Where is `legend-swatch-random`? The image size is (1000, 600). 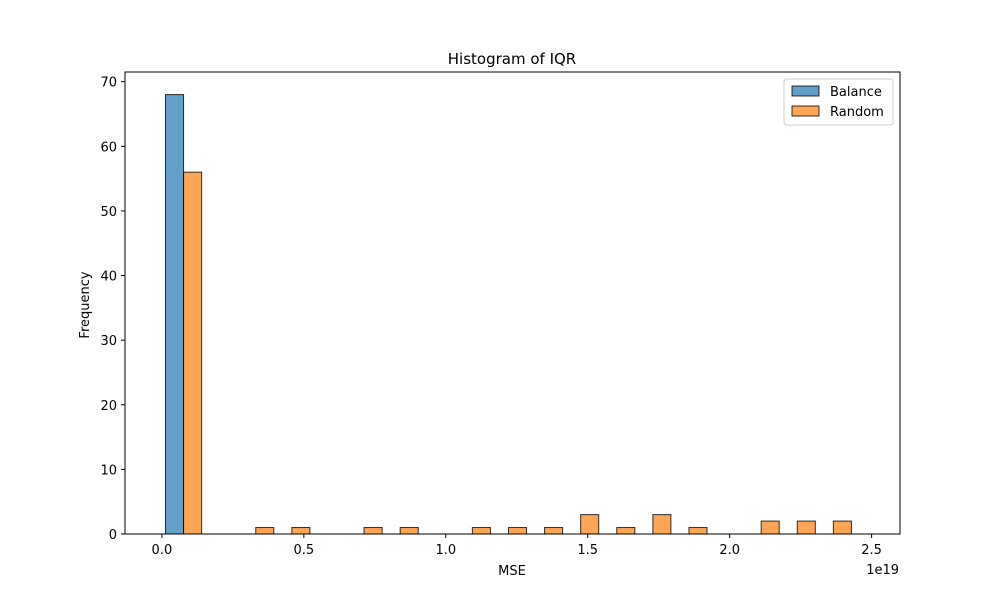
legend-swatch-random is located at coordinates (805, 111).